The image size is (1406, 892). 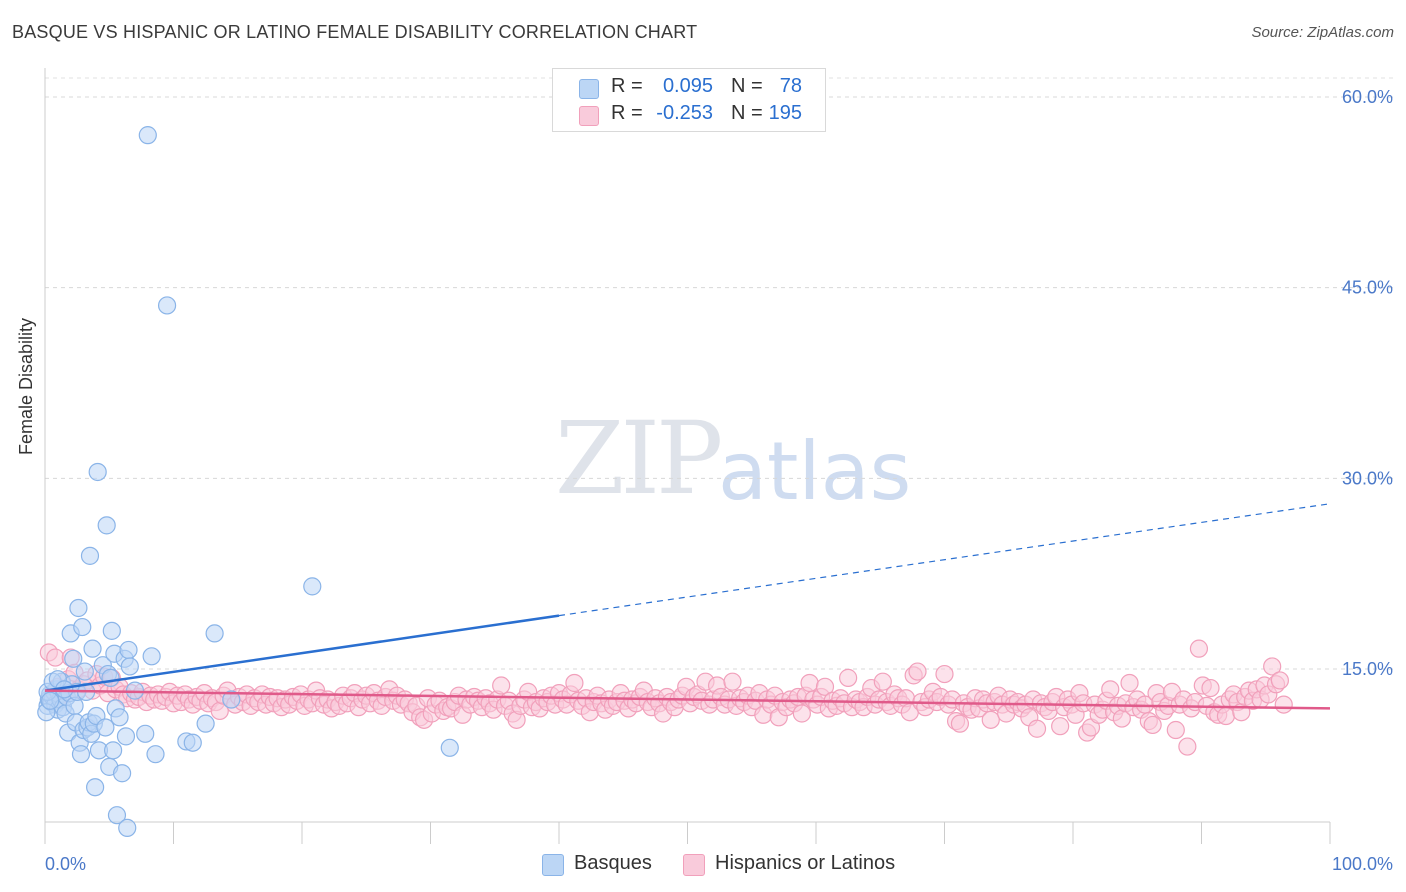 I want to click on legend-r-value: -0.253, so click(x=678, y=113).